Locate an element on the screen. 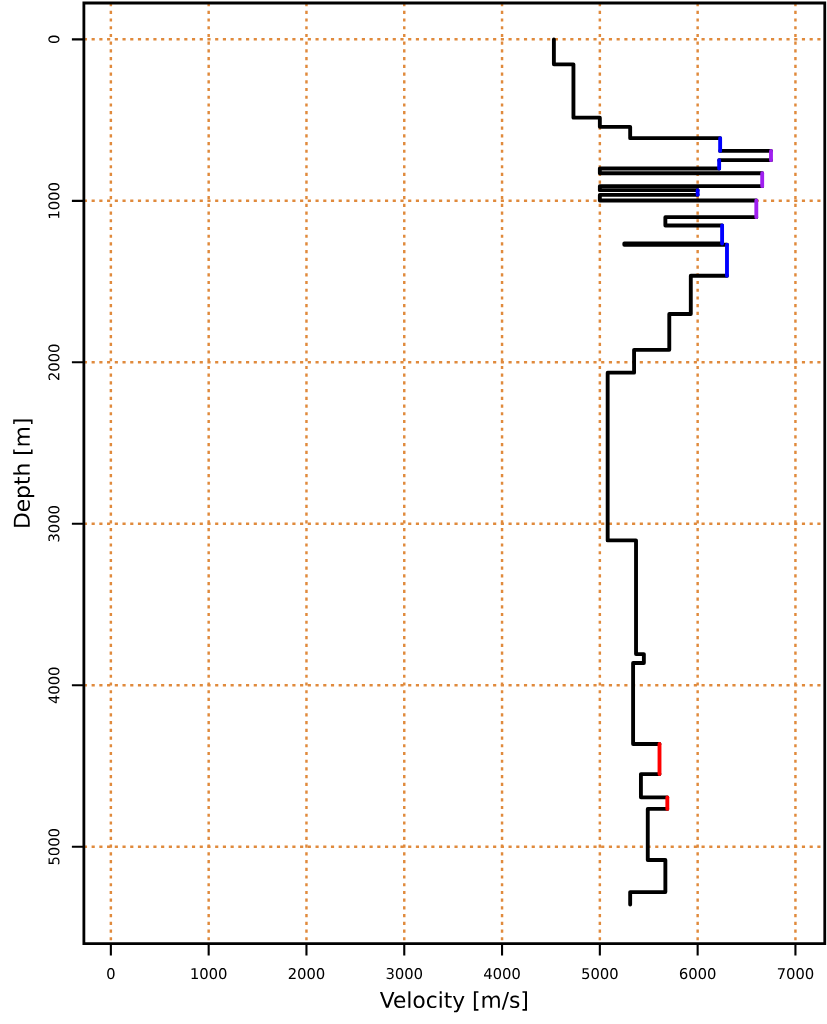  x-tick-label: 0 is located at coordinates (111, 973).